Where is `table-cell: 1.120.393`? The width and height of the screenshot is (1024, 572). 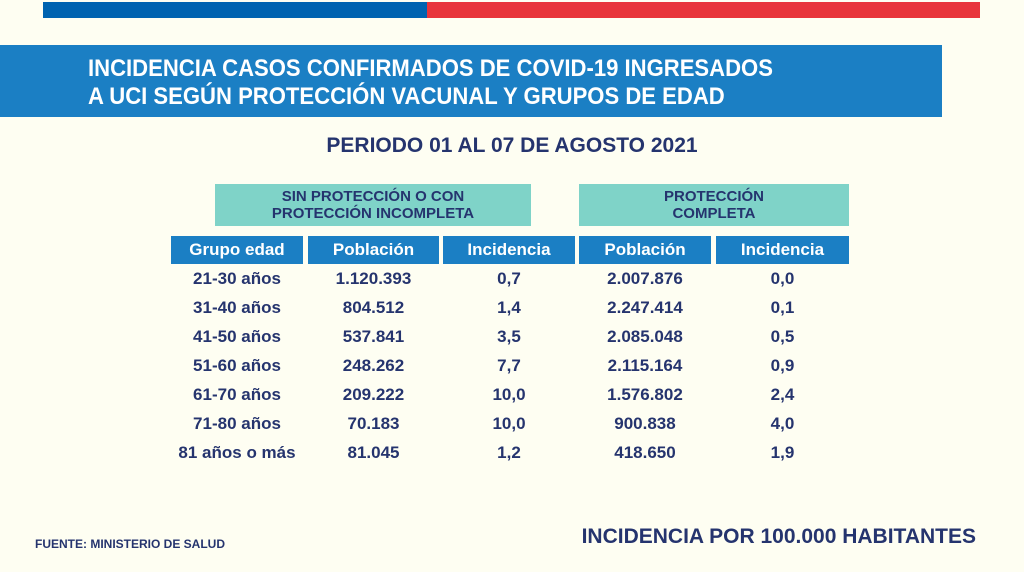
table-cell: 1.120.393 is located at coordinates (373, 278).